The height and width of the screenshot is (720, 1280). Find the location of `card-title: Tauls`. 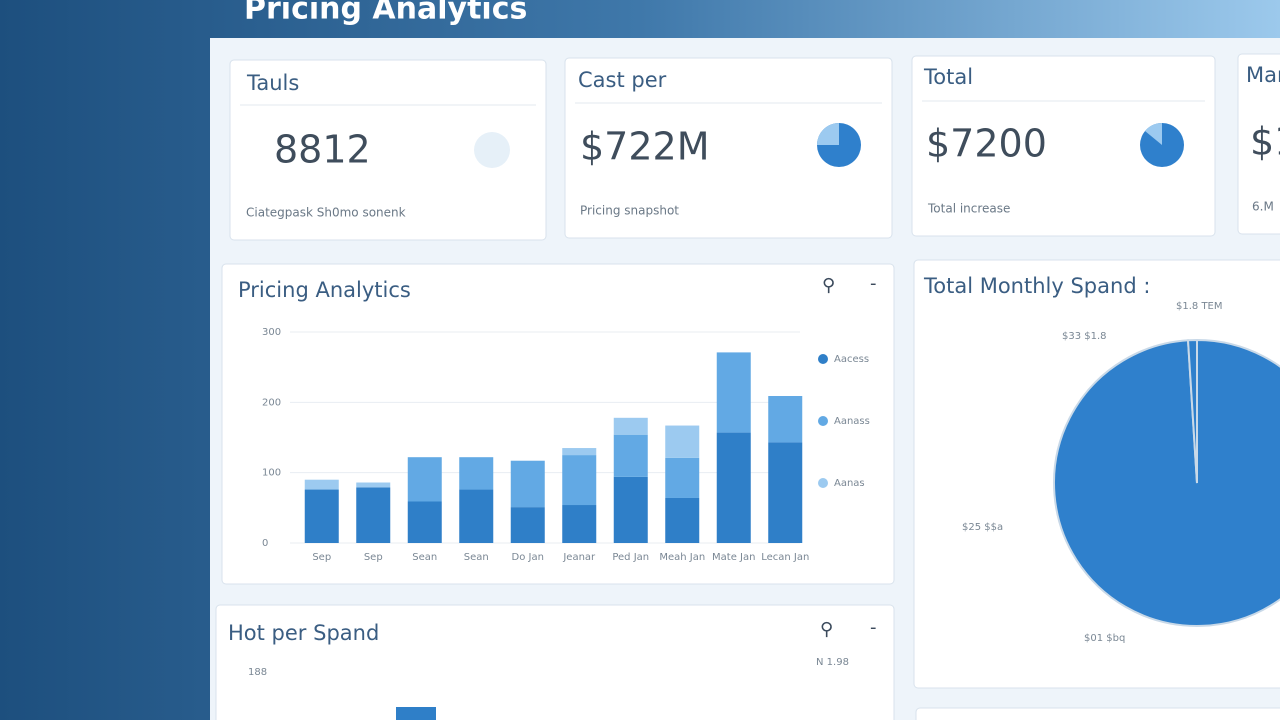

card-title: Tauls is located at coordinates (272, 83).